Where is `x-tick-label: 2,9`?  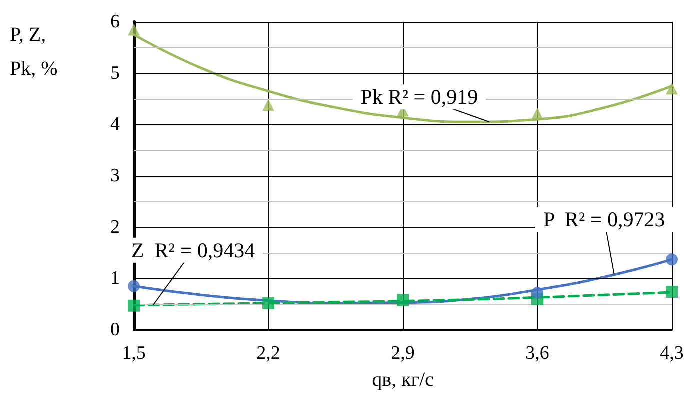
x-tick-label: 2,9 is located at coordinates (403, 353).